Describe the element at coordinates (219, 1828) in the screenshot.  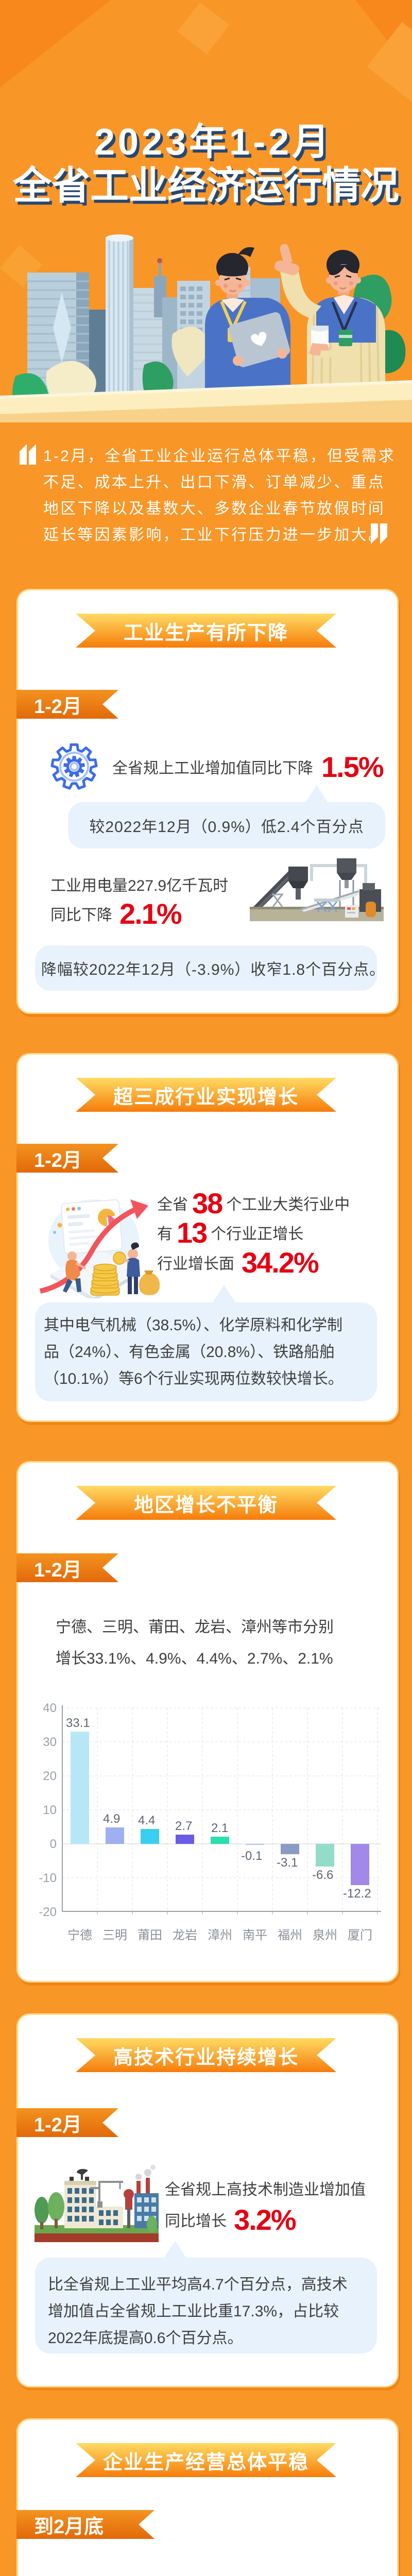
I see `svg-text: 2.1` at that location.